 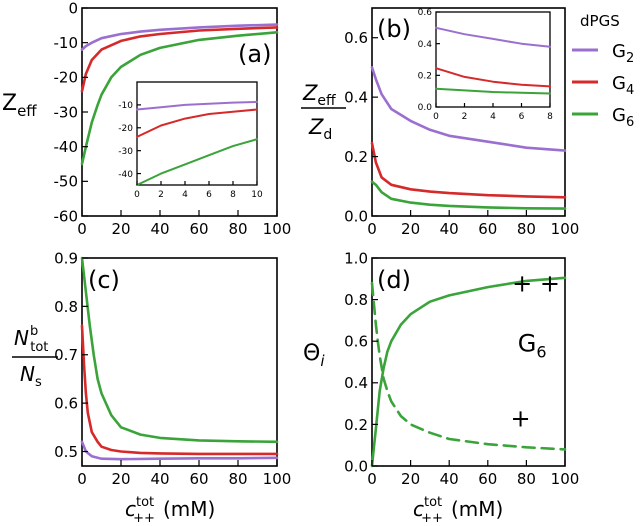 What do you see at coordinates (19, 105) in the screenshot?
I see `panel-a-ylabel: Zeff` at bounding box center [19, 105].